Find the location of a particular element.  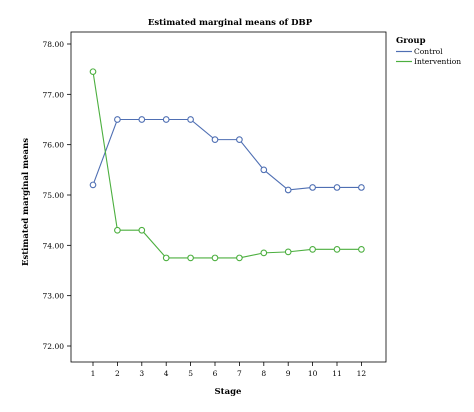

y-tick-label: 74.00 is located at coordinates (54, 245).